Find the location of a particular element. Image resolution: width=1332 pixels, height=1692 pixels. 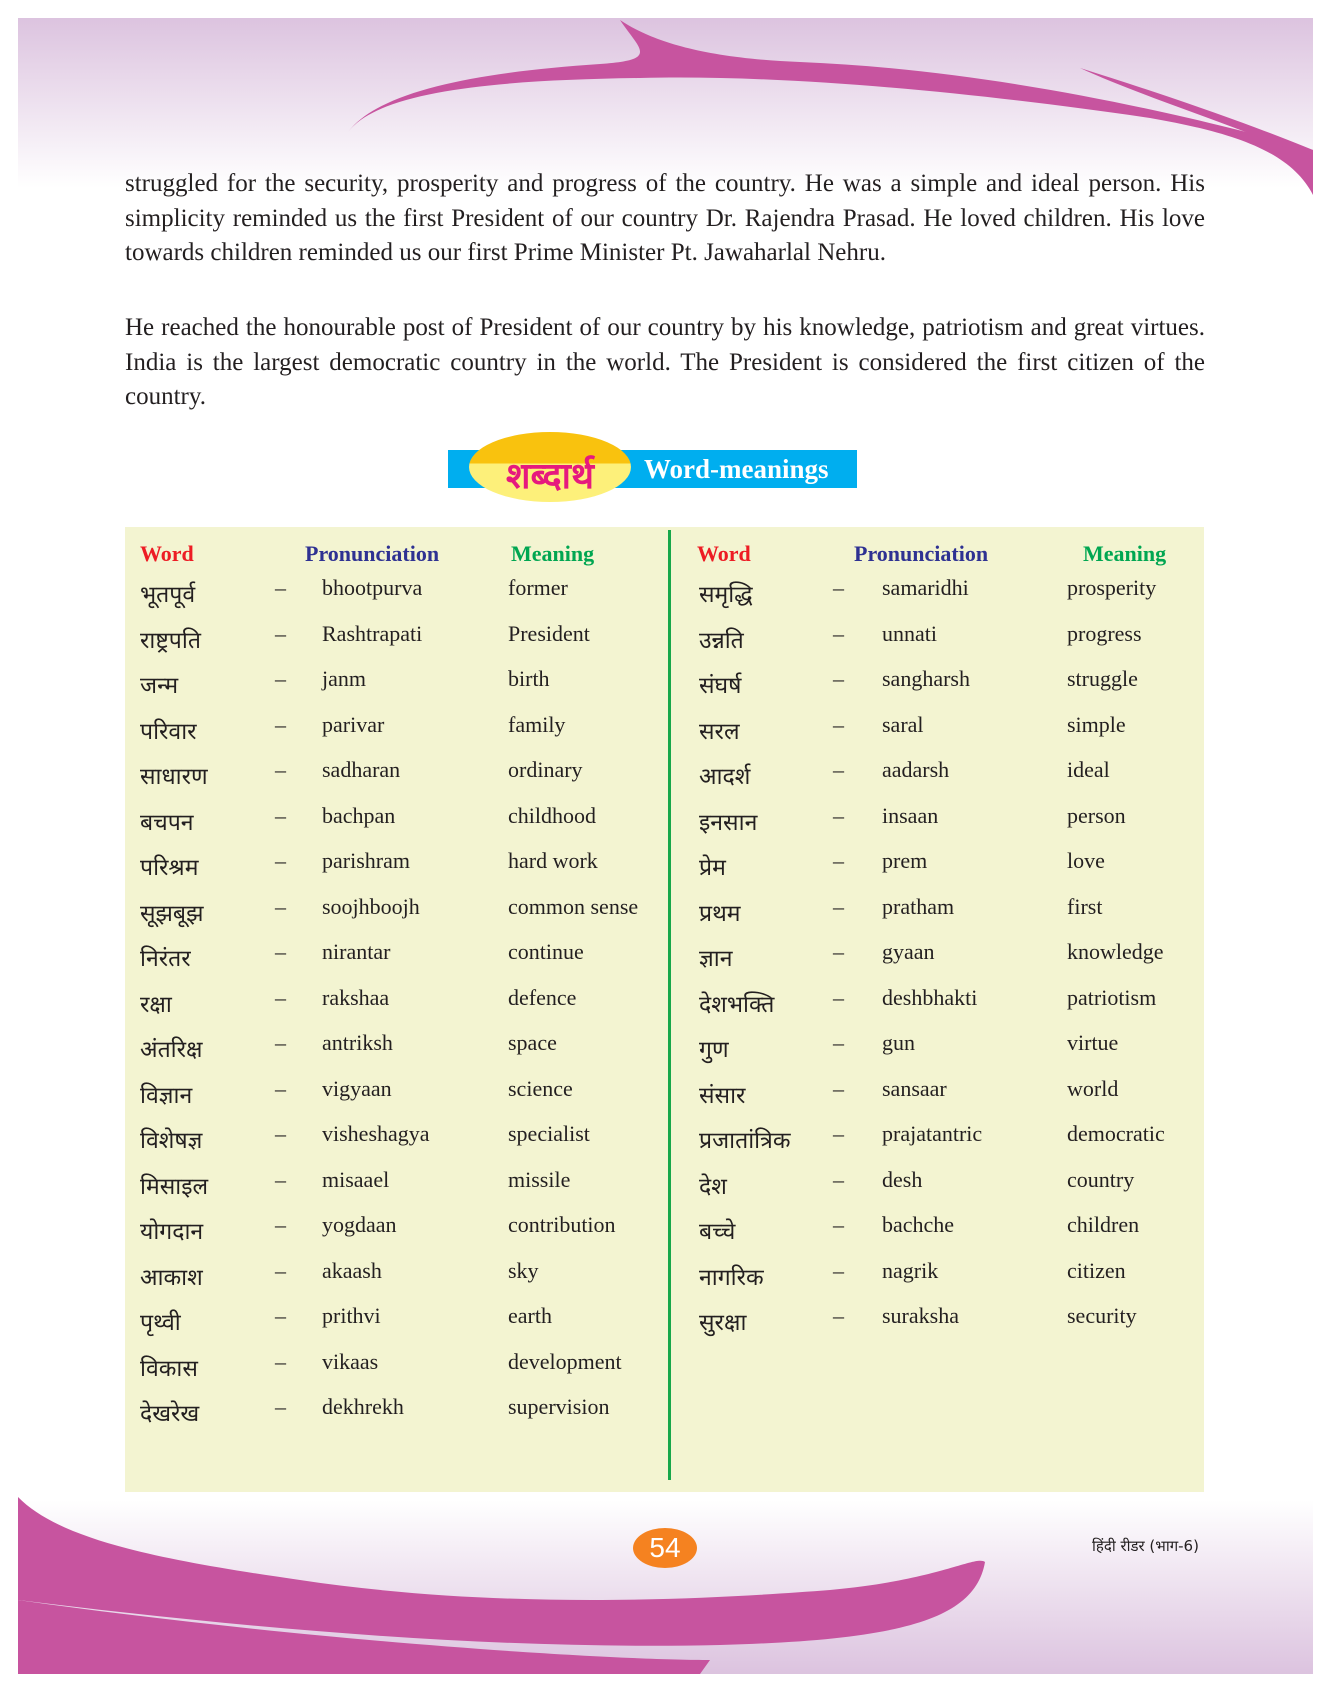

right-pronunciation-0: samaridhi is located at coordinates (925, 587).